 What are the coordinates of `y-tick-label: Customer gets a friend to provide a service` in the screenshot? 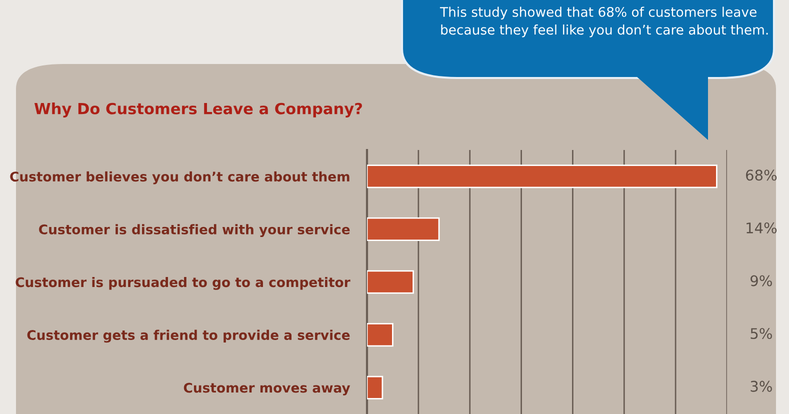 It's located at (188, 336).